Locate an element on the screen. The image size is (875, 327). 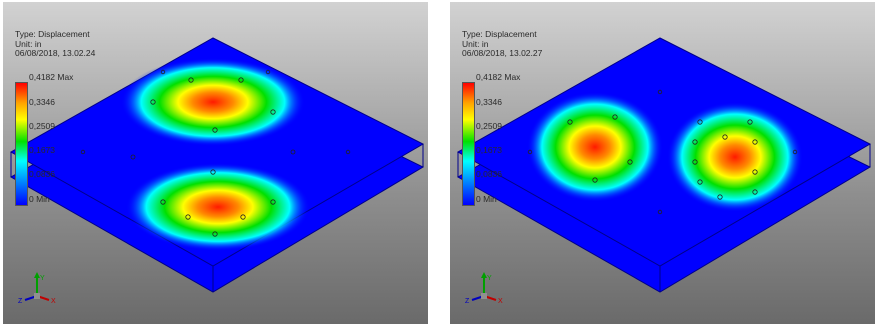
result-timestamp: 06/08/2018, 13.02.24 is located at coordinates (55, 53).